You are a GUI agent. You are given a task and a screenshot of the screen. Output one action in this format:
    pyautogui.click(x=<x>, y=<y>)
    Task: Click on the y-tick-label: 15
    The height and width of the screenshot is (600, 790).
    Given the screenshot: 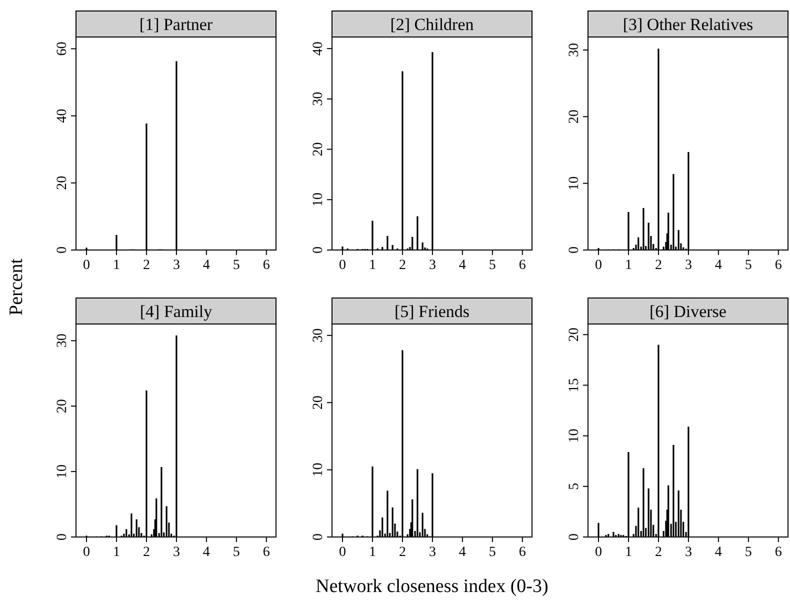 What is the action you would take?
    pyautogui.click(x=574, y=385)
    